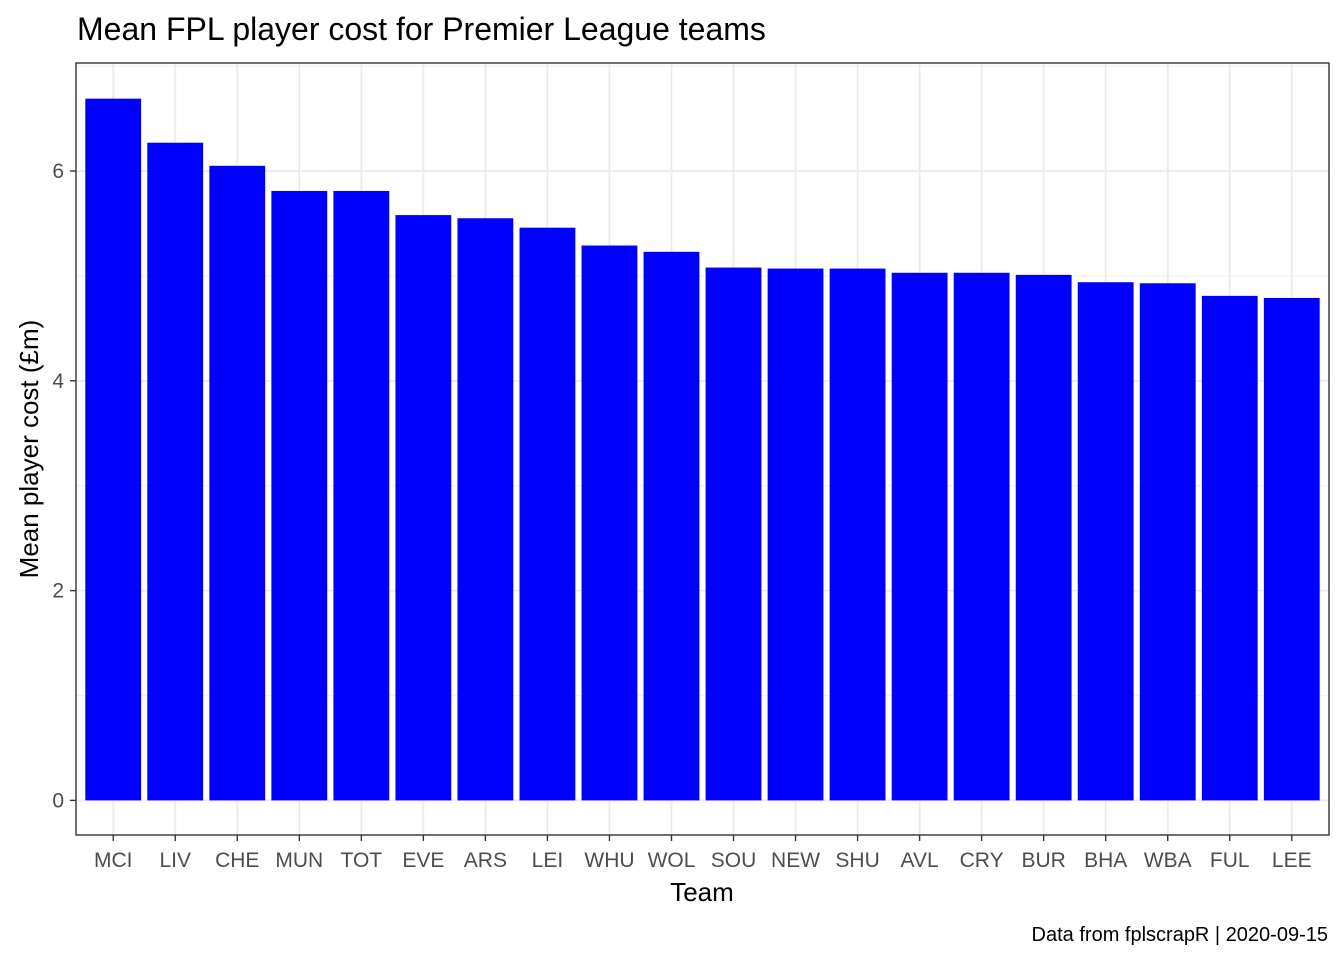 The image size is (1344, 960). Describe the element at coordinates (361, 495) in the screenshot. I see `bar-tot` at that location.